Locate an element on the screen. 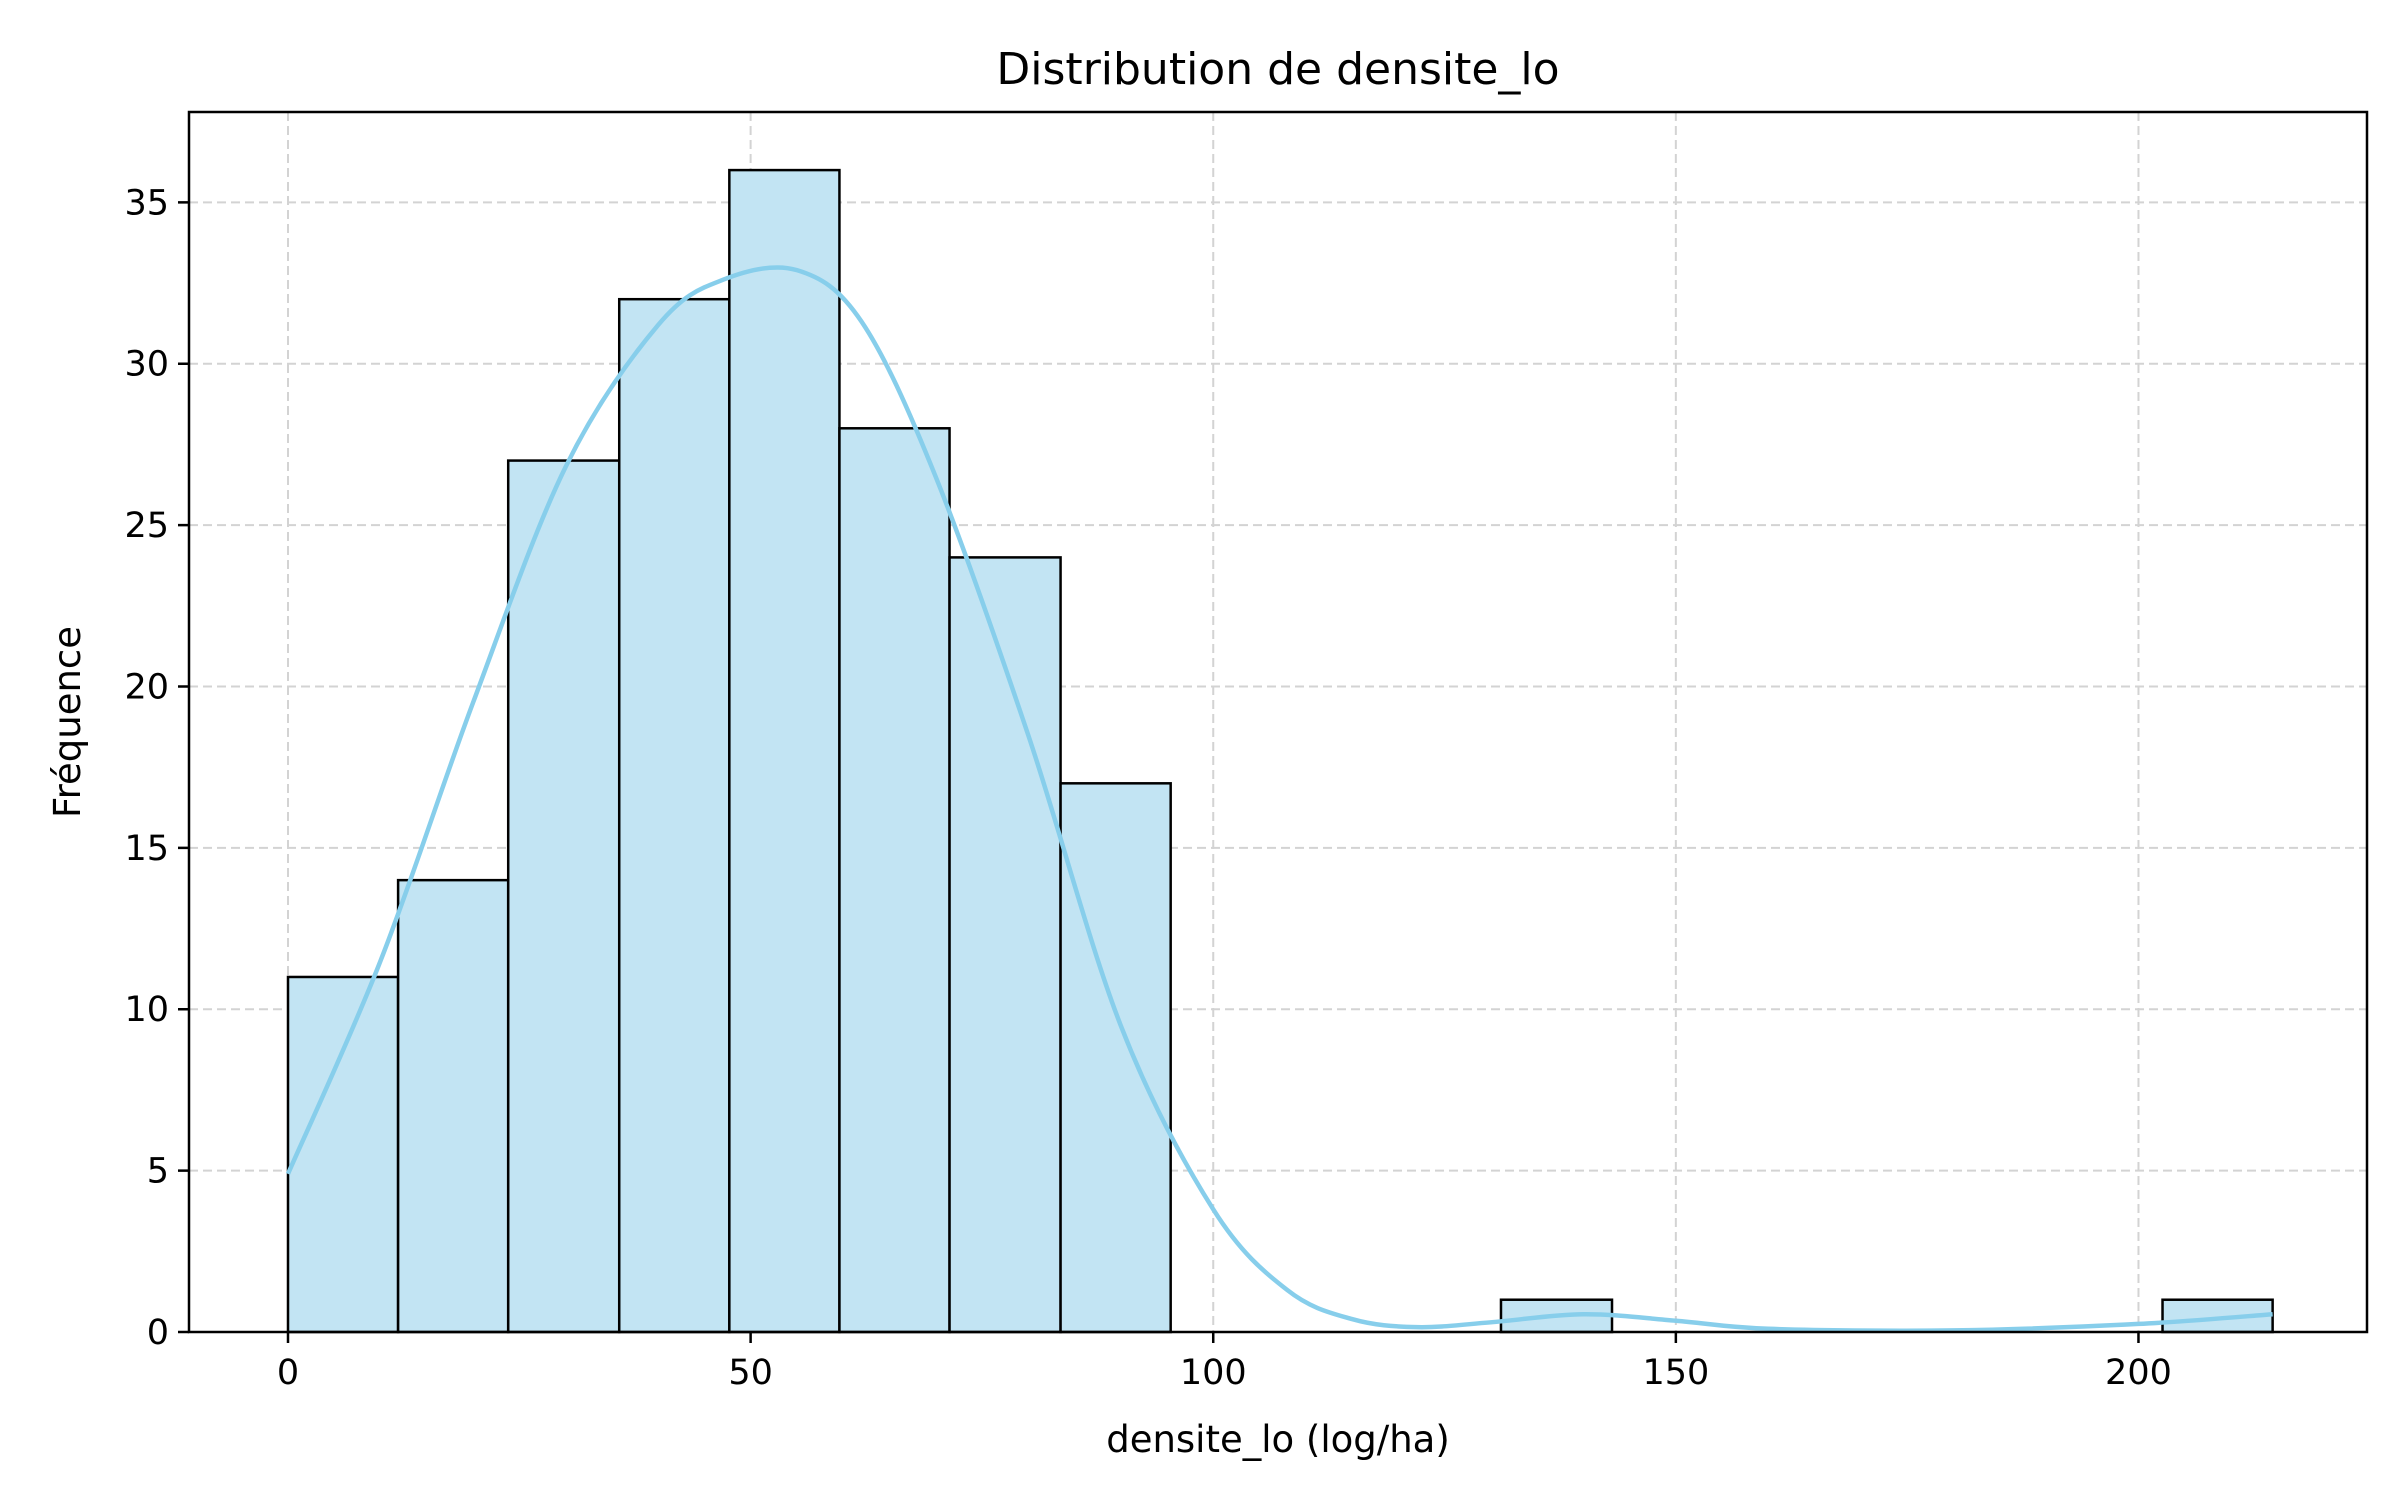 Image resolution: width=2400 pixels, height=1500 pixels. y-tick-label: 30 is located at coordinates (146, 365).